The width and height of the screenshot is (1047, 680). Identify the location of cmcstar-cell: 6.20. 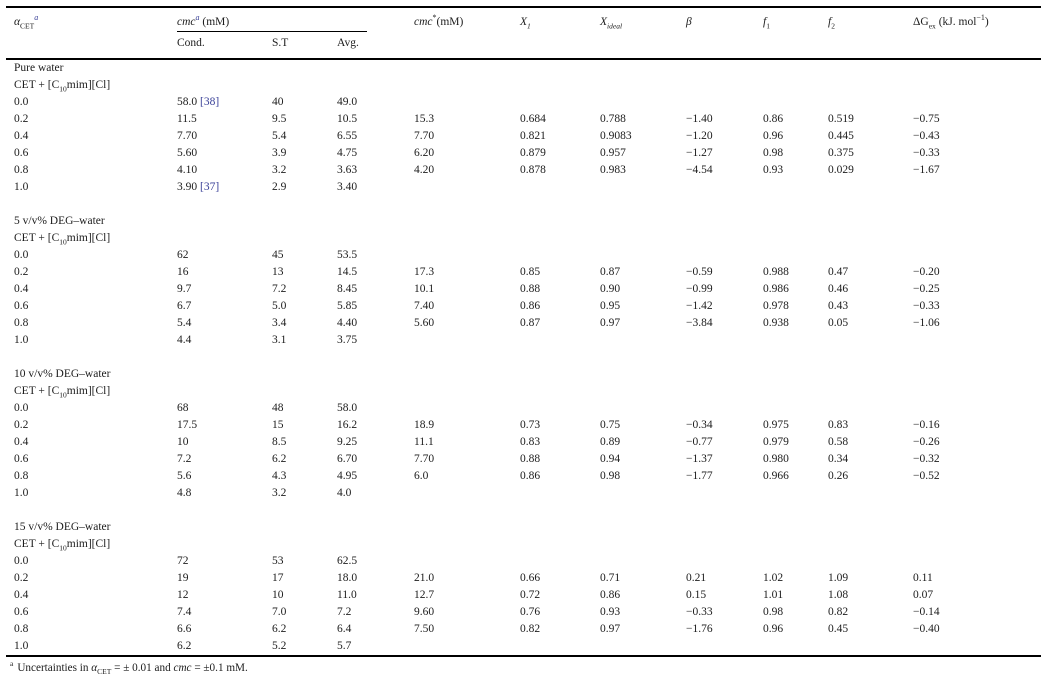
(424, 153).